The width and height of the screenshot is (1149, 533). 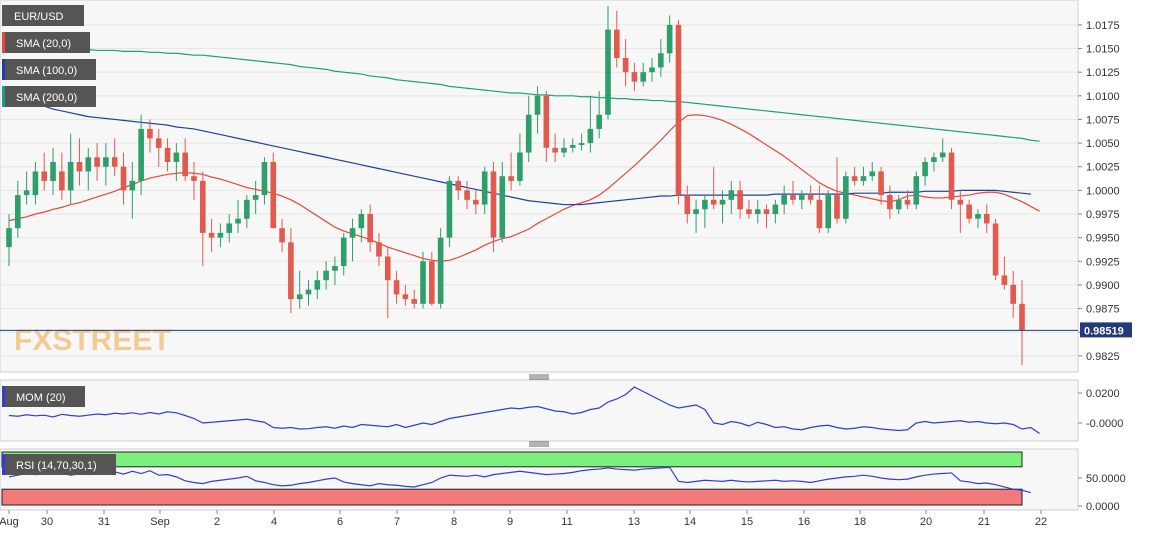 I want to click on legend-item-sma100: SMA (100,0), so click(x=49, y=69).